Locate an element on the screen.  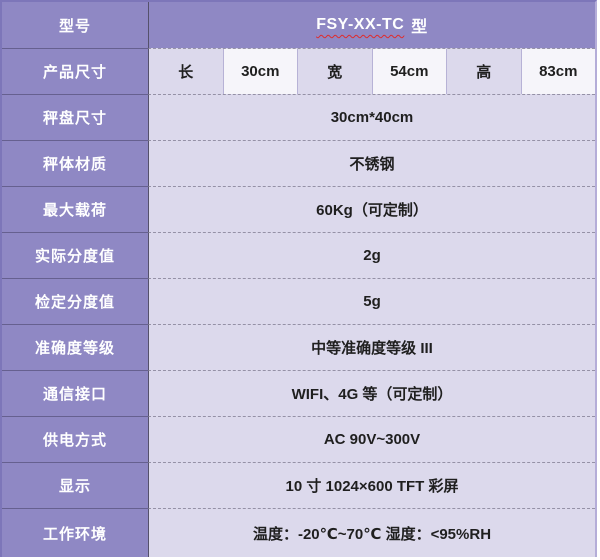
row-value-actual-division: 2g is located at coordinates (371, 255).